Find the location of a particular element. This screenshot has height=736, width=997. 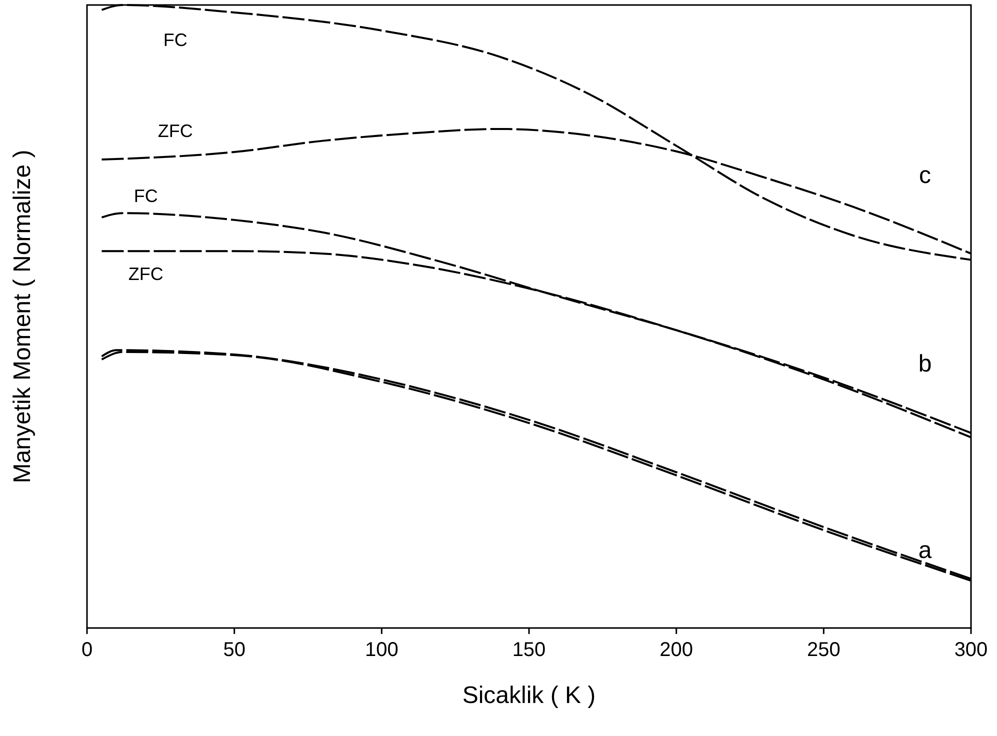

x-tick-label: 100 is located at coordinates (381, 650).